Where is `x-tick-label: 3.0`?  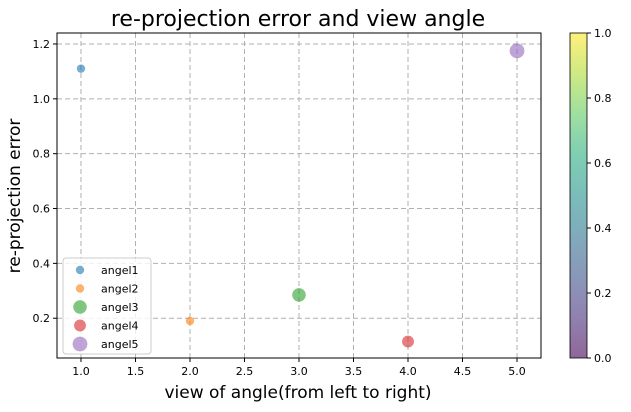
x-tick-label: 3.0 is located at coordinates (299, 371).